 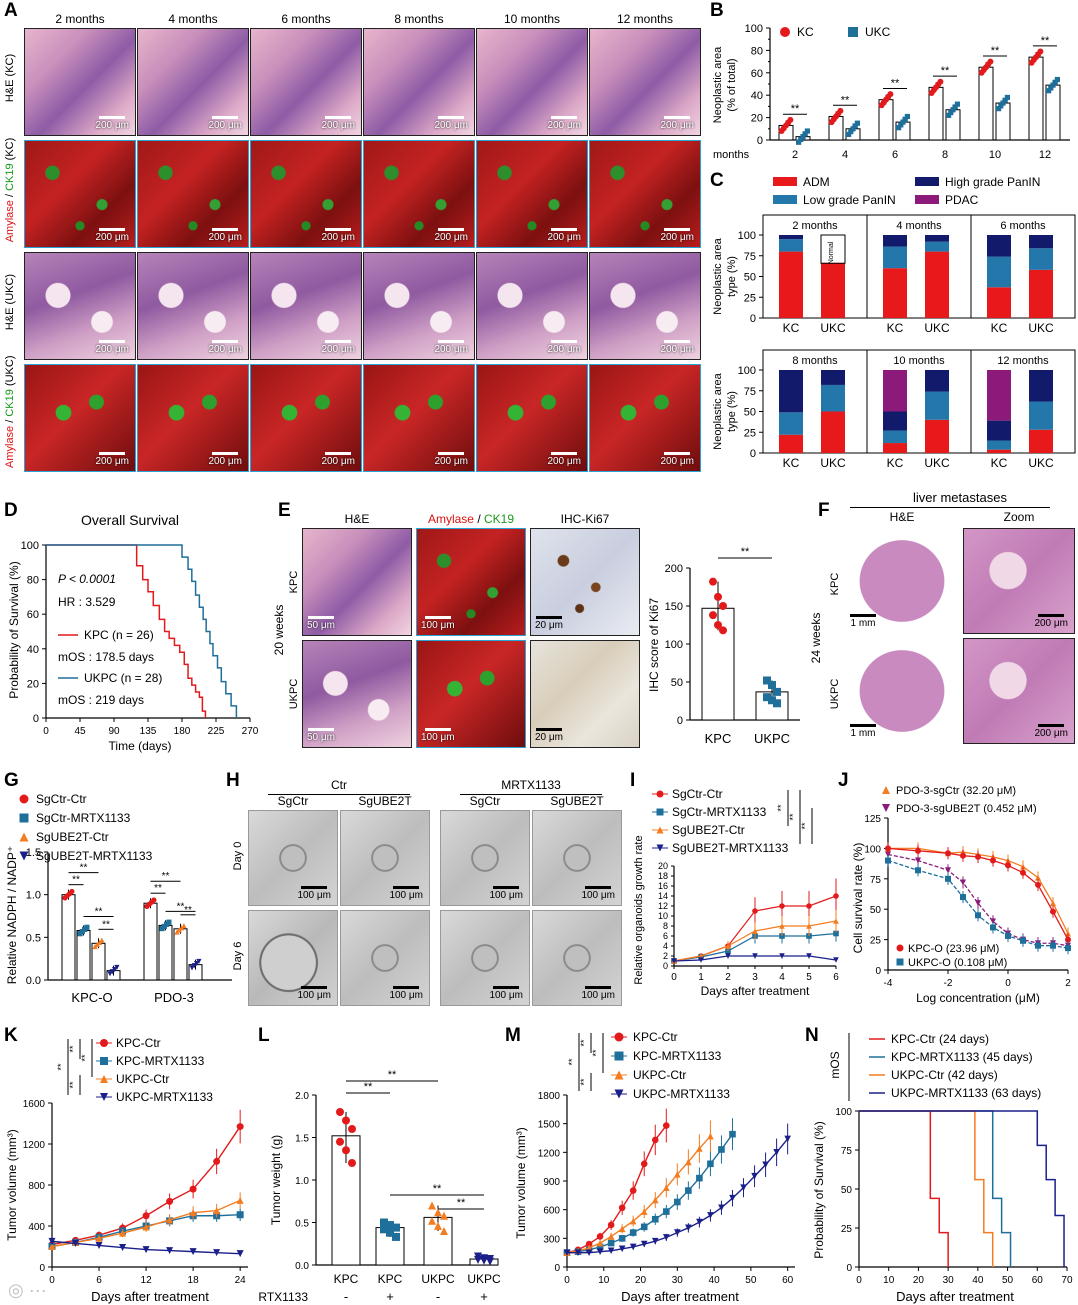 What do you see at coordinates (233, 780) in the screenshot?
I see `panel-h-label: H` at bounding box center [233, 780].